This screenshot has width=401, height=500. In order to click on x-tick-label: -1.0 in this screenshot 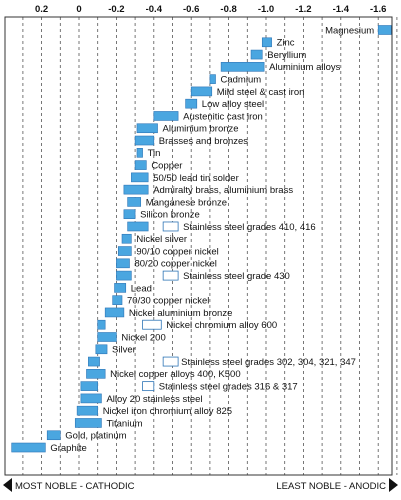, I will do `click(266, 9)`.